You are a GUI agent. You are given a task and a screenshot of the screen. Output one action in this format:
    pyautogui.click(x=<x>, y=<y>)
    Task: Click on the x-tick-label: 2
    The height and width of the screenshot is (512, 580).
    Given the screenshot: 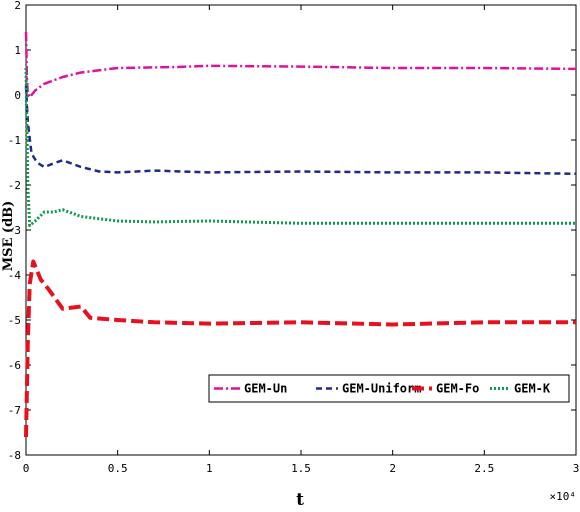 What is the action you would take?
    pyautogui.click(x=392, y=468)
    